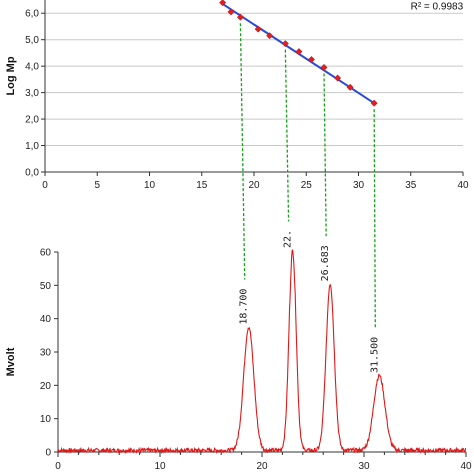  I want to click on y-tick-label: 10, so click(46, 419).